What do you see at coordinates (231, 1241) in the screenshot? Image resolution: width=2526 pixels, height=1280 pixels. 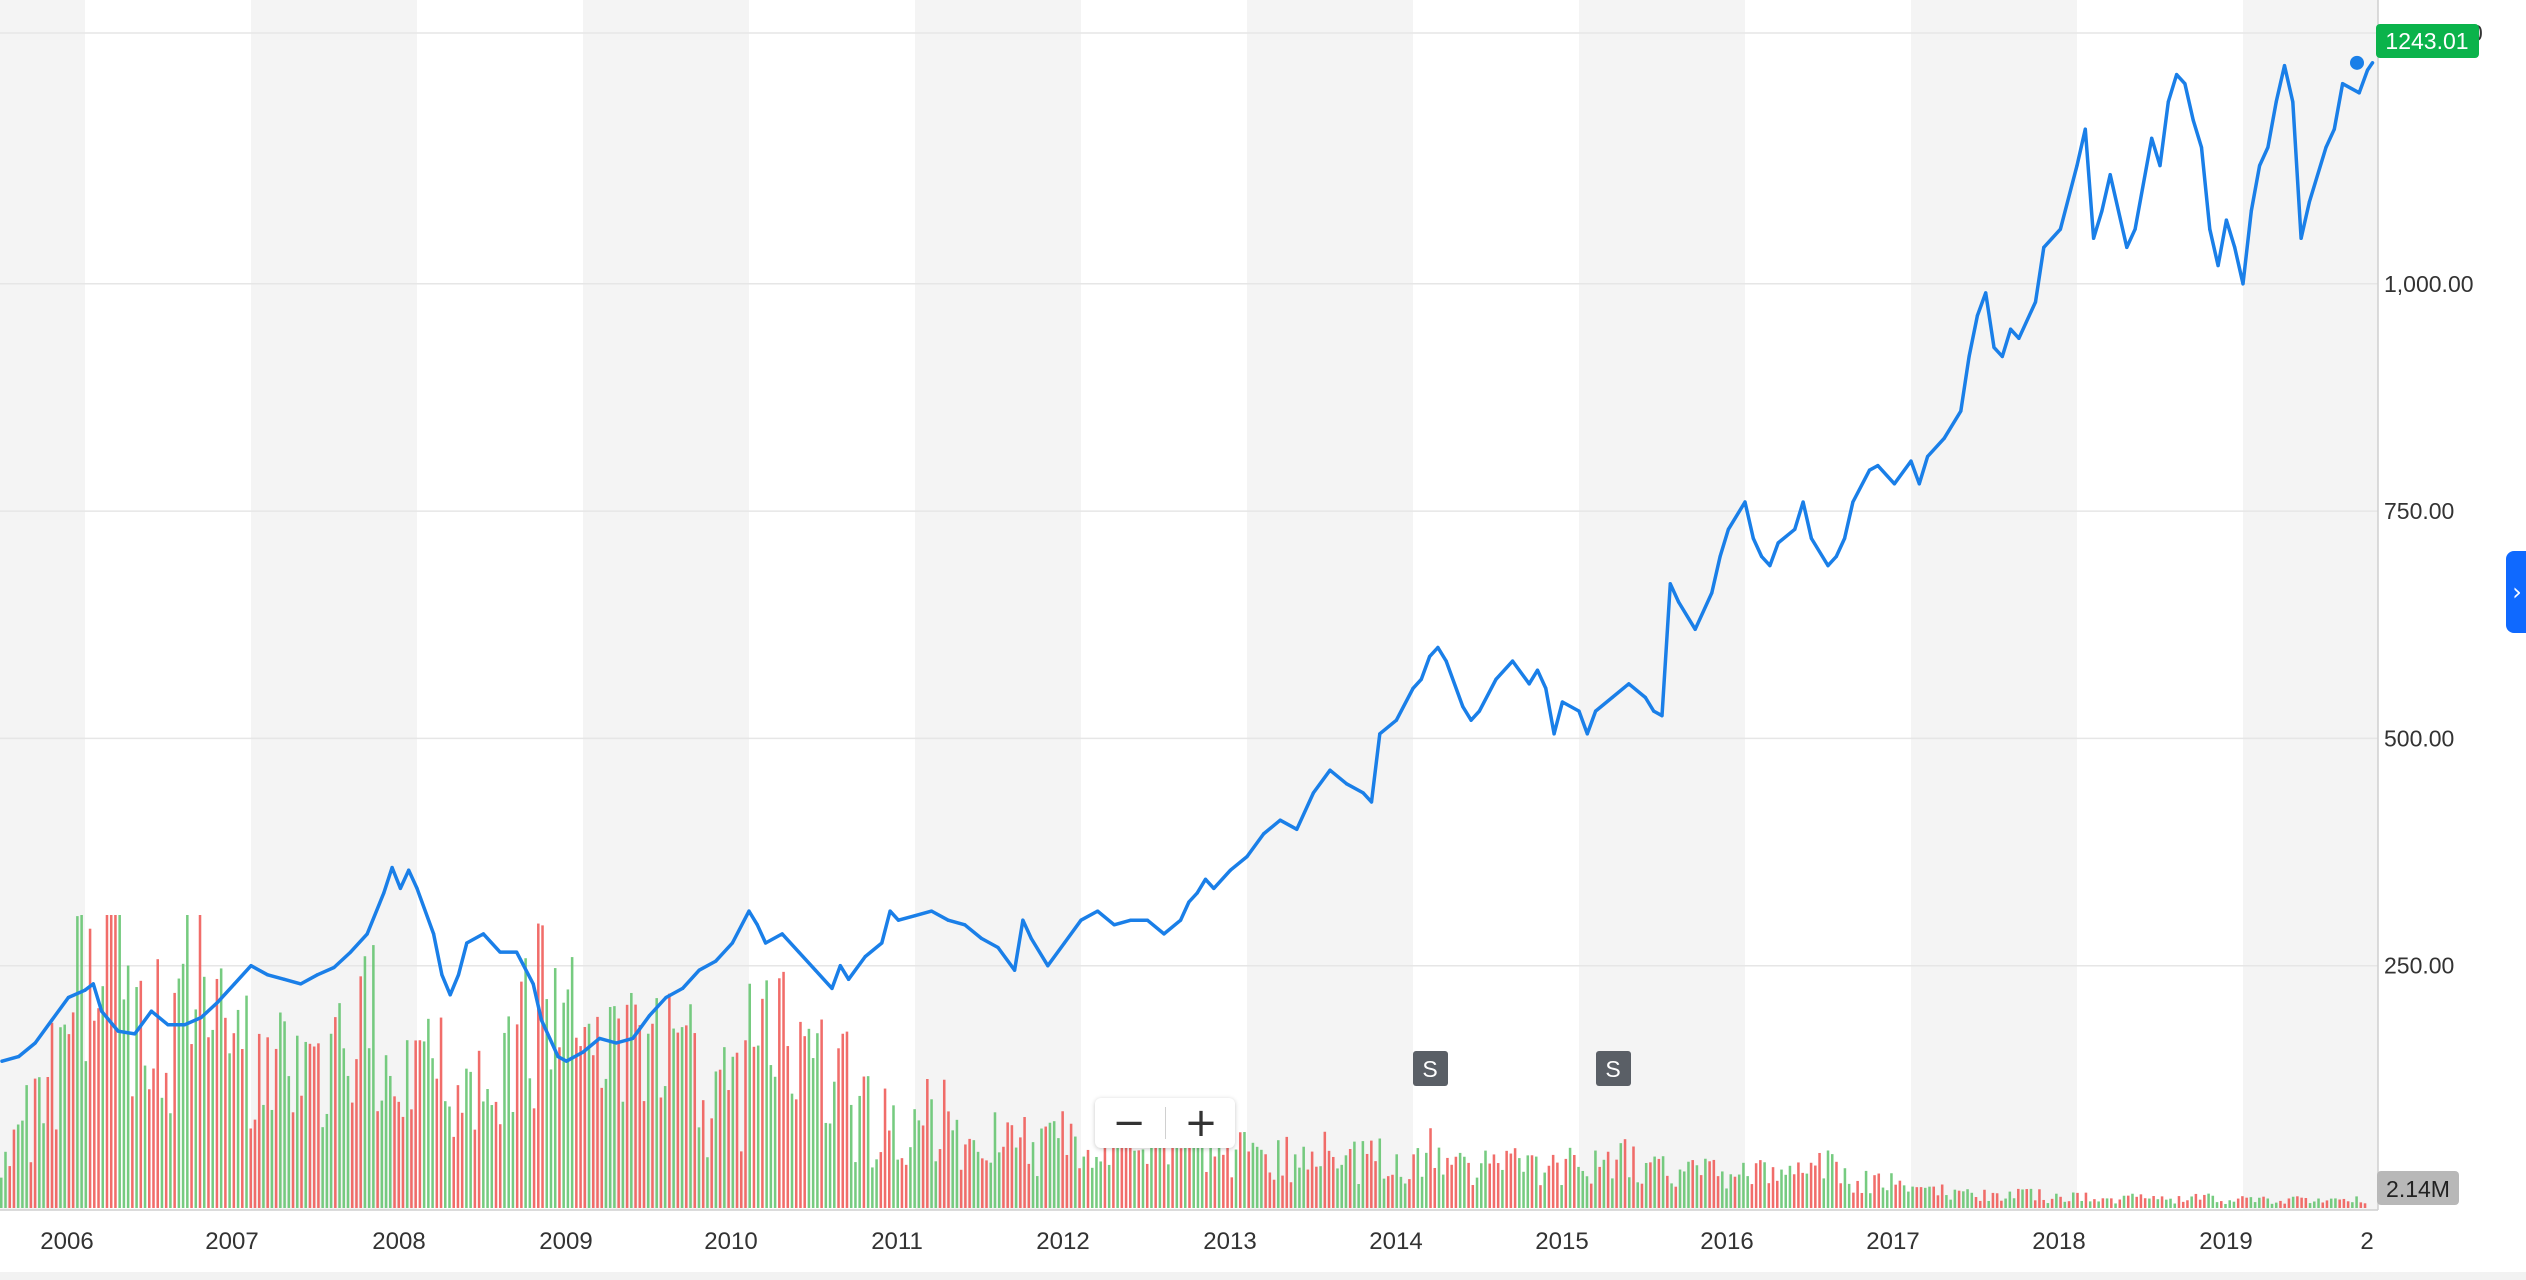 I see `x-tick-label: 2007` at bounding box center [231, 1241].